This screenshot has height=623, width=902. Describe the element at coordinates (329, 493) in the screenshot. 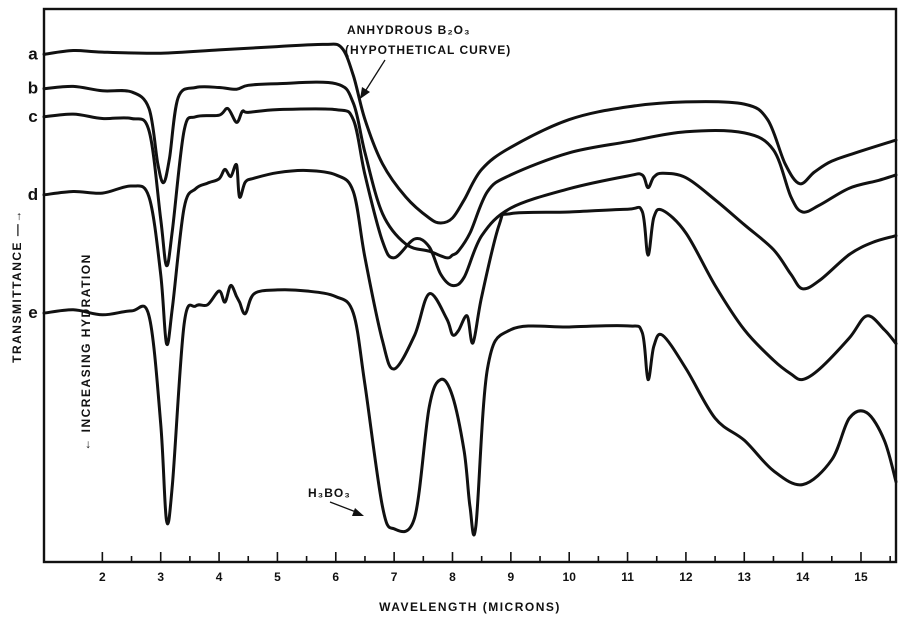

I see `annotation-h3bo3: H₃BO₃` at that location.